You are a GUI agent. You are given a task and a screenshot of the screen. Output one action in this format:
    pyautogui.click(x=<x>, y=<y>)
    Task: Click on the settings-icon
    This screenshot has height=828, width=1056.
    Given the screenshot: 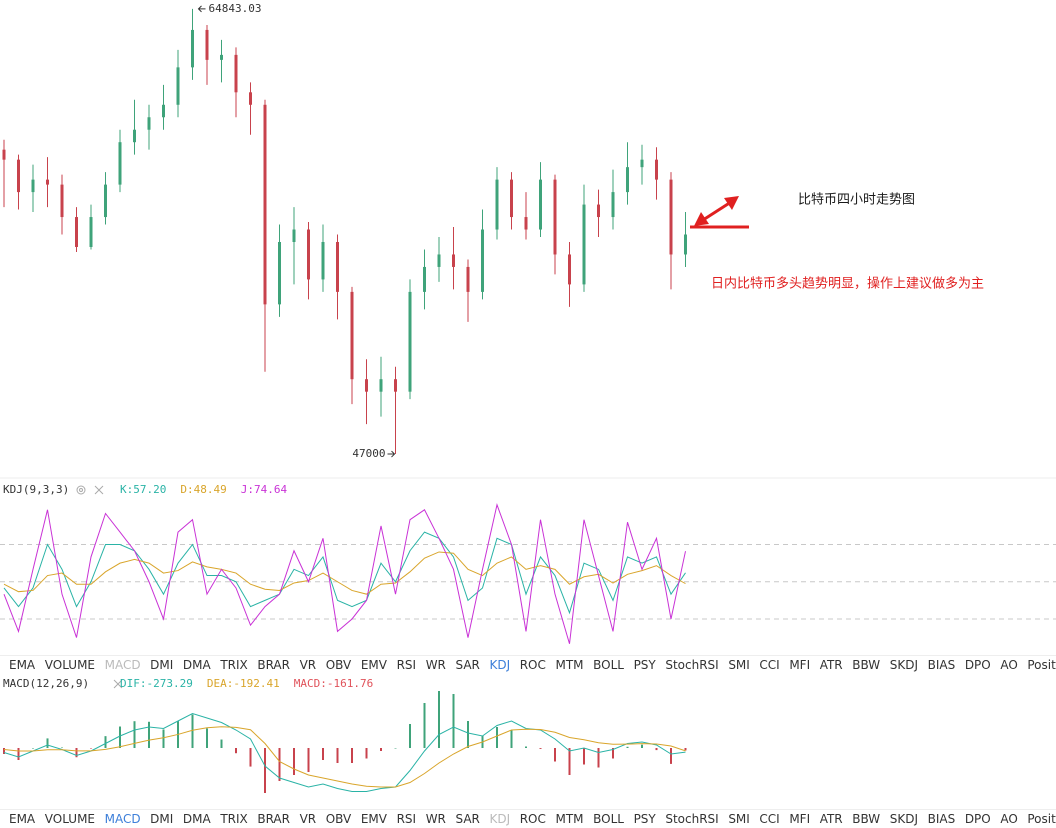 What is the action you would take?
    pyautogui.click(x=81, y=490)
    